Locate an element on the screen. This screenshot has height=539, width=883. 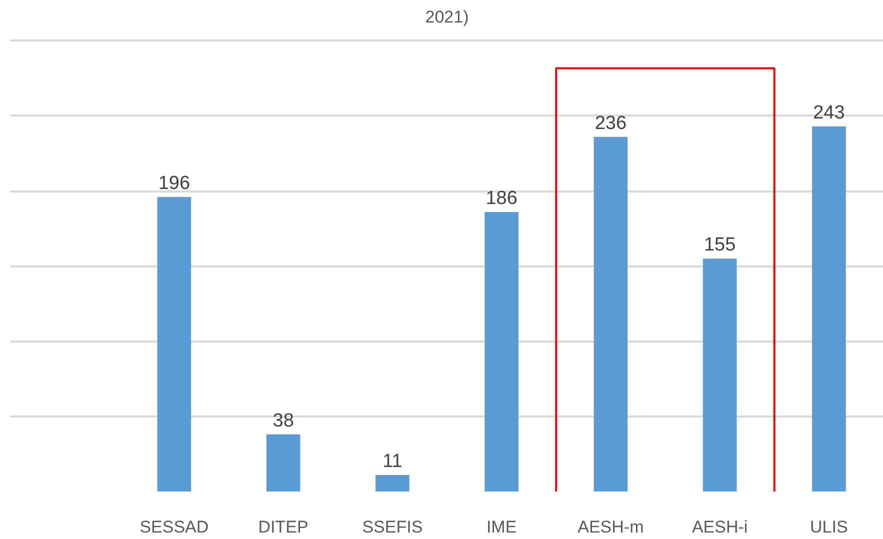
x-tick-label: IME is located at coordinates (501, 527).